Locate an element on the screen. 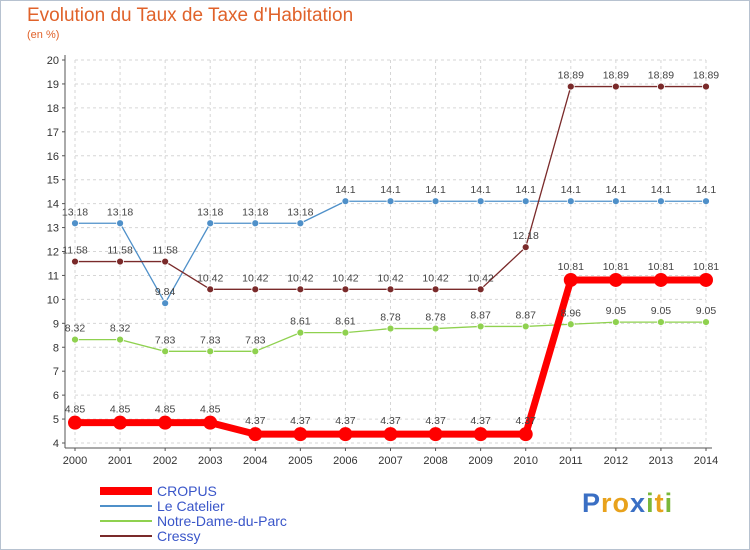 This screenshot has width=750, height=550. y-tick-label: 8 is located at coordinates (56, 348).